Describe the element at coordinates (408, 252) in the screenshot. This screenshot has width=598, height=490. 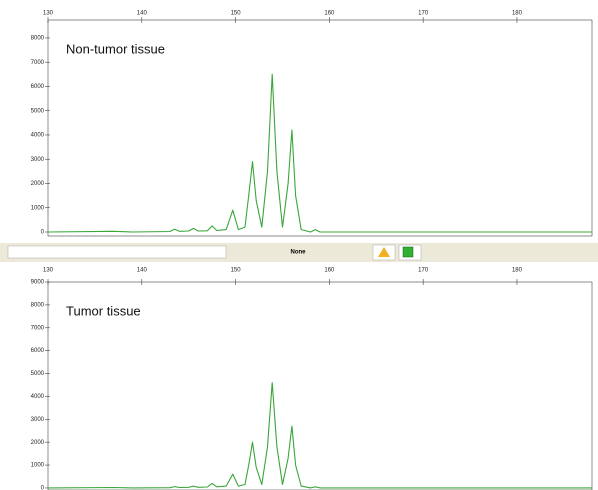
I see `ok-icon` at that location.